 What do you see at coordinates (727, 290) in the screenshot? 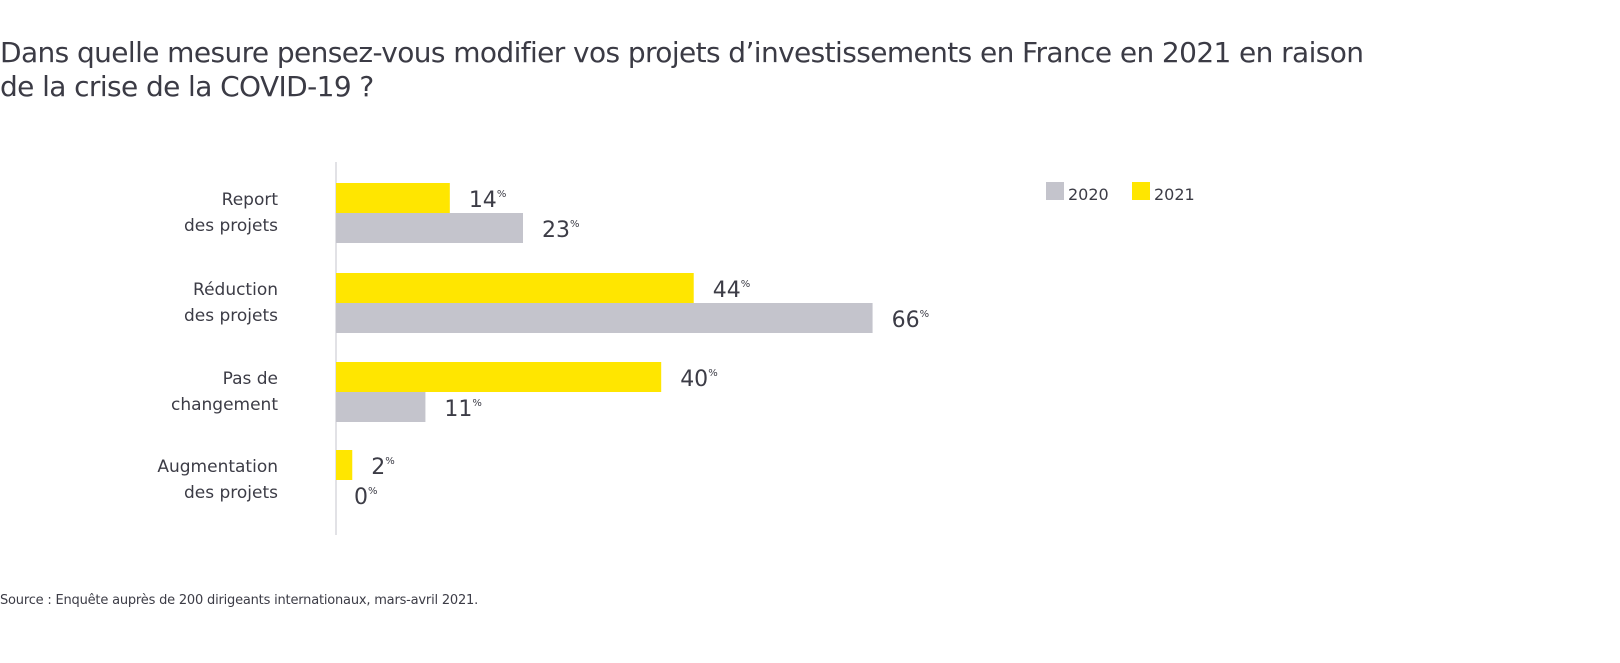
I see `data-label-value: 44` at bounding box center [727, 290].